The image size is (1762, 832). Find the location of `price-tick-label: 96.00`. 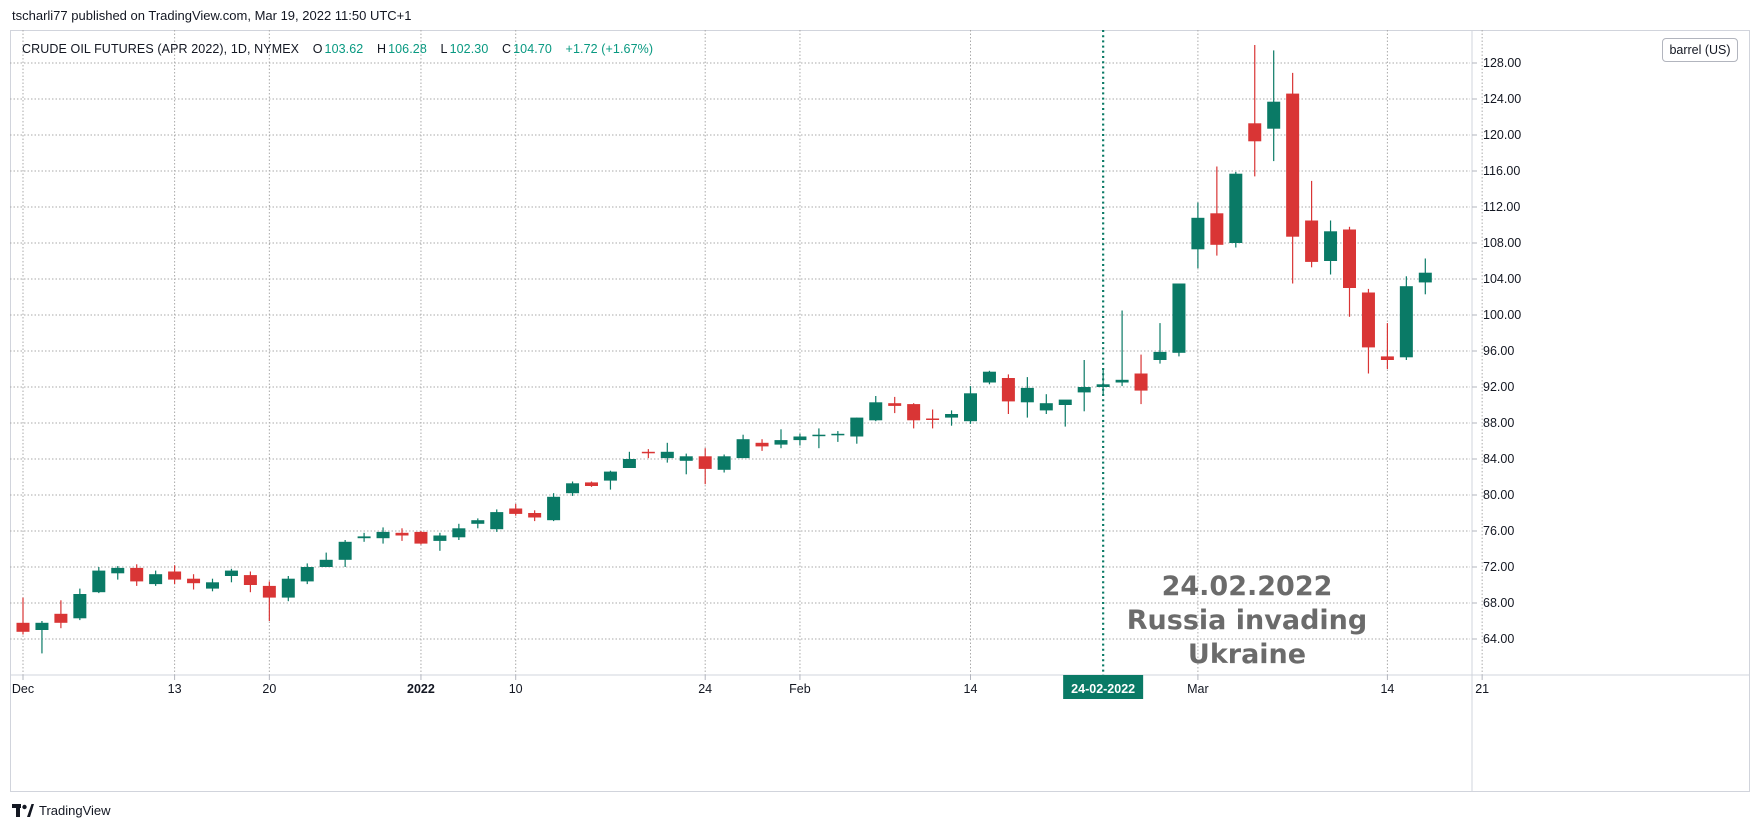

price-tick-label: 96.00 is located at coordinates (1498, 351).